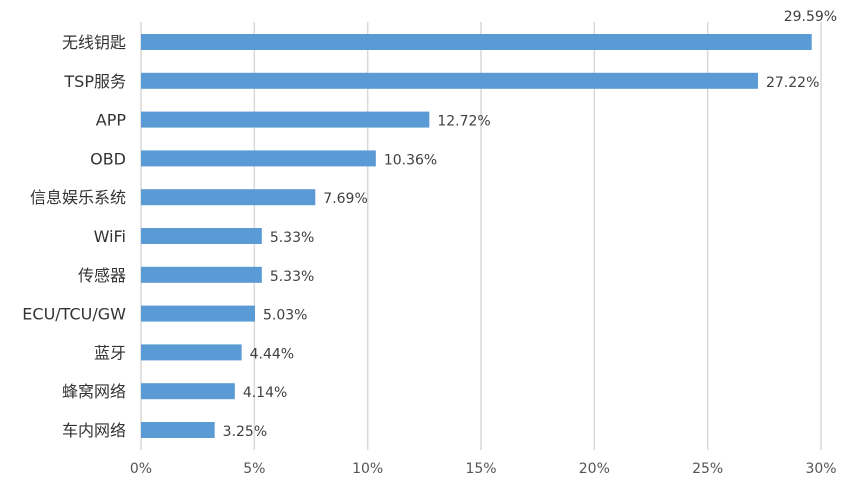  I want to click on category-label: OBD, so click(108, 158).